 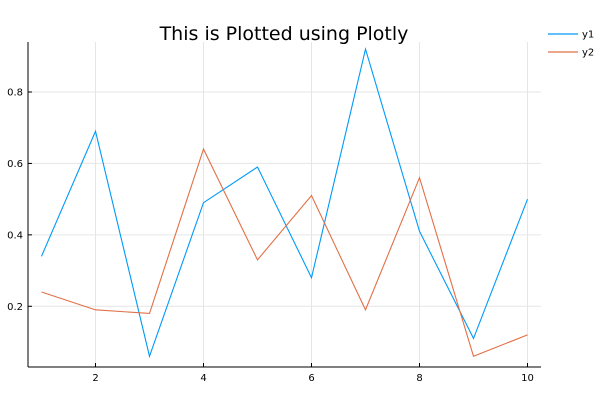 I want to click on legend-label-y1: y1, so click(x=588, y=35).